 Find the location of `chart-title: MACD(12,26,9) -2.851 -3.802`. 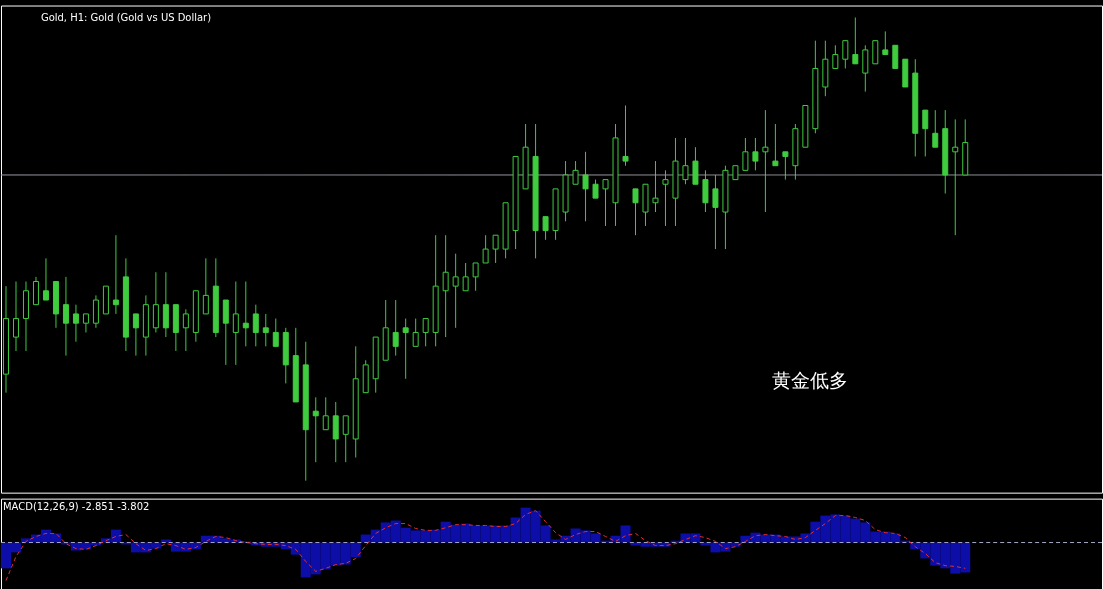

chart-title: MACD(12,26,9) -2.851 -3.802 is located at coordinates (76, 506).